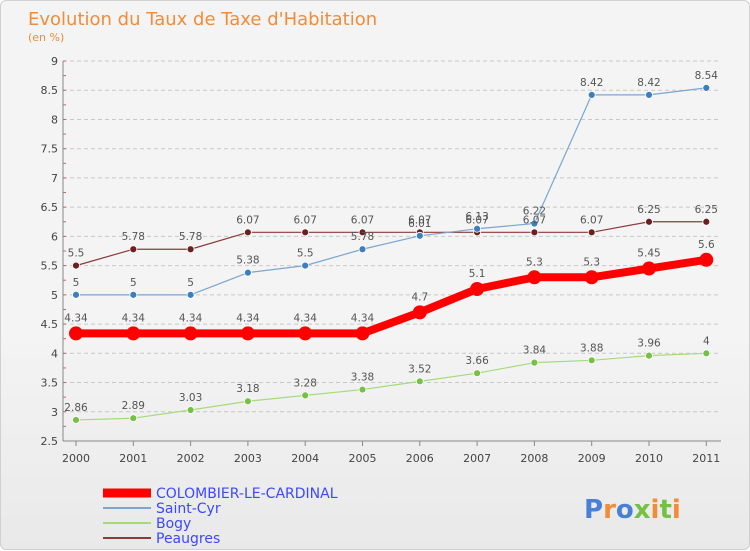 The height and width of the screenshot is (551, 750). Describe the element at coordinates (534, 458) in the screenshot. I see `x-tick-label: 2008` at that location.